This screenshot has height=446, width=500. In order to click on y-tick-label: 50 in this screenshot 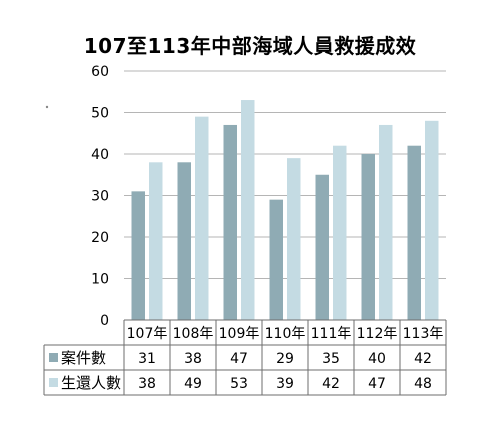, I will do `click(100, 114)`.